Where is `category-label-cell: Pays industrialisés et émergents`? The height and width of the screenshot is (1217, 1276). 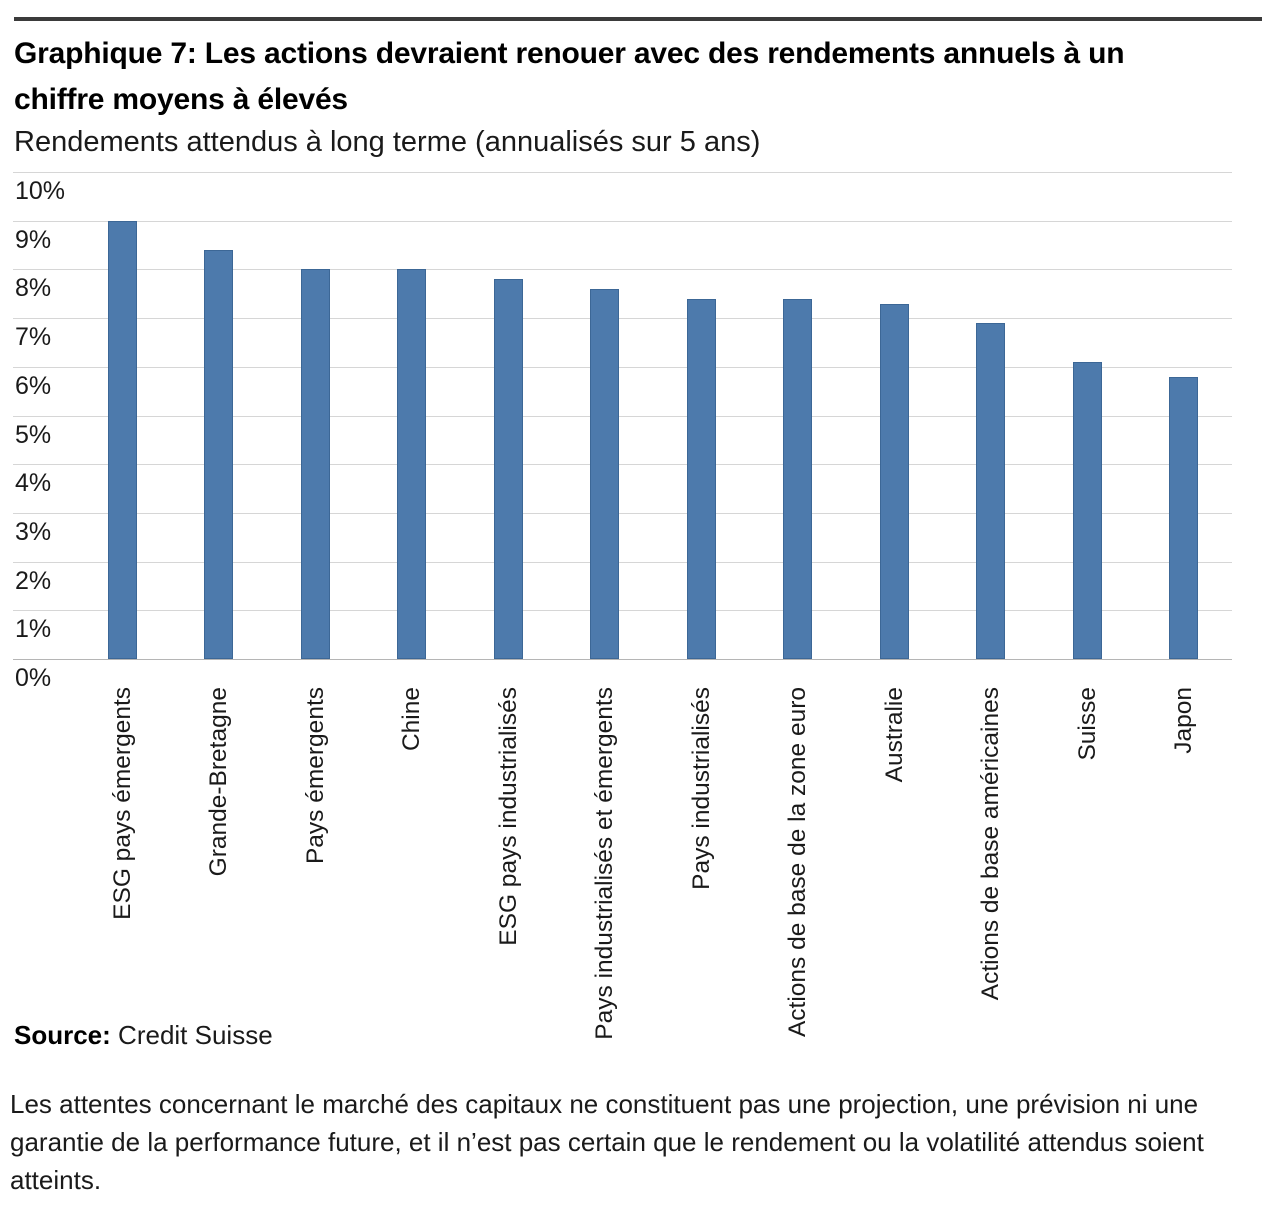 category-label-cell: Pays industrialisés et émergents is located at coordinates (605, 863).